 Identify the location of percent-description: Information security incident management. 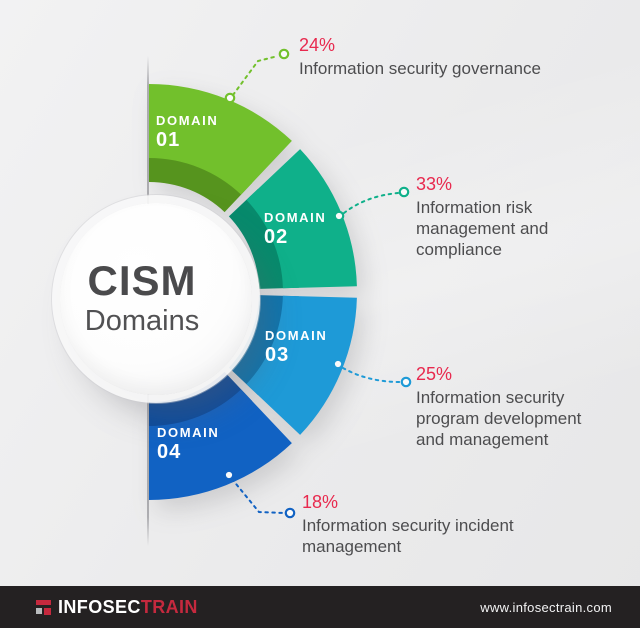
(408, 536).